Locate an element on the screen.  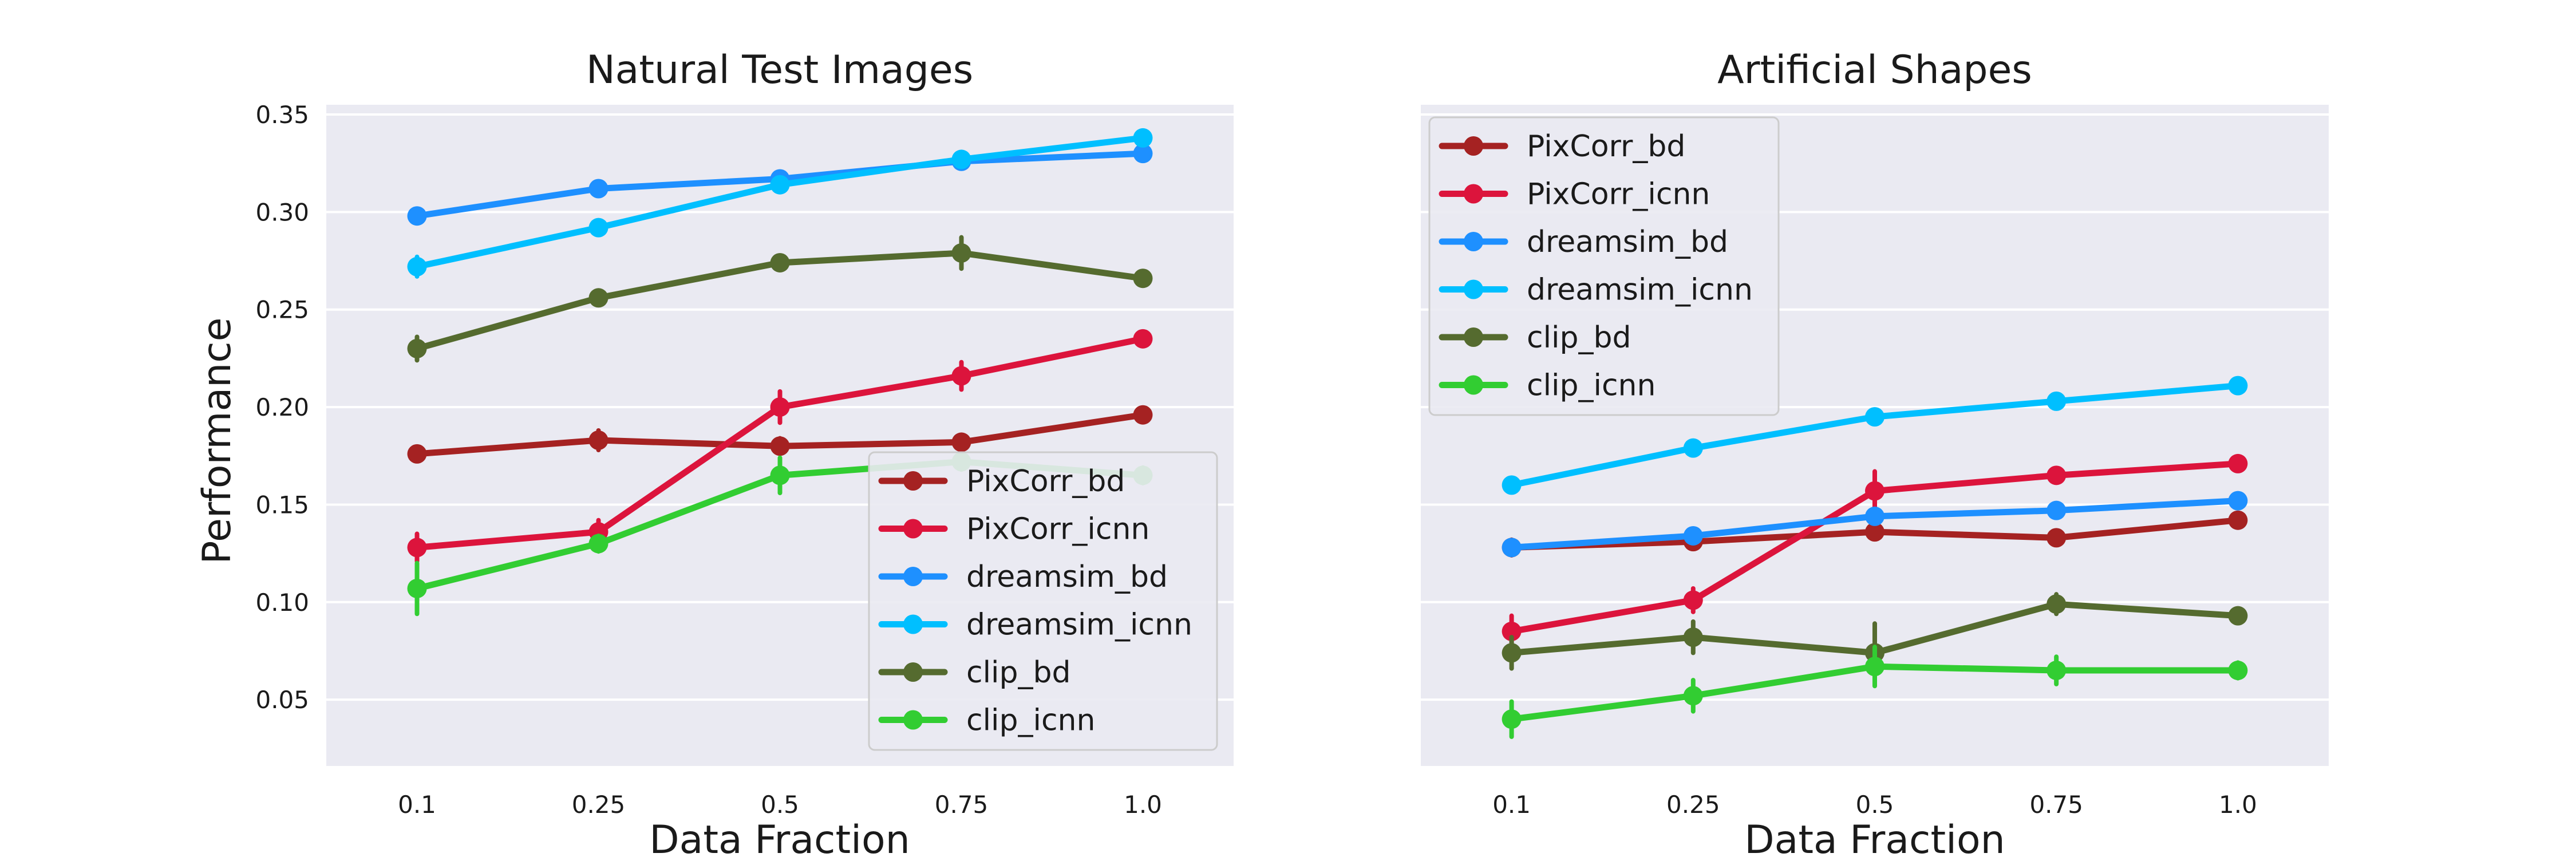
series-dreamsim-icnn is located at coordinates (780, 203).